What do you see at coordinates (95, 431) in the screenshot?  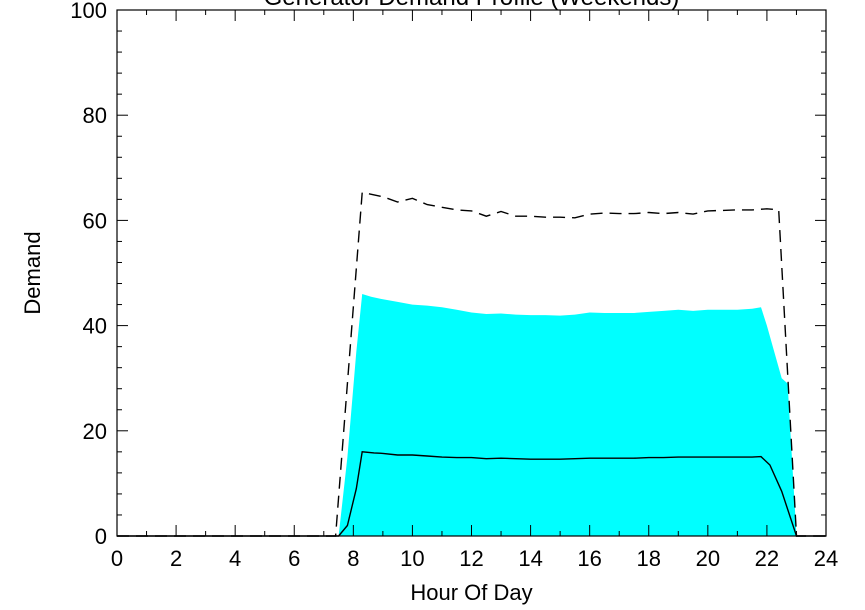 I see `y-tick-label: 20` at bounding box center [95, 431].